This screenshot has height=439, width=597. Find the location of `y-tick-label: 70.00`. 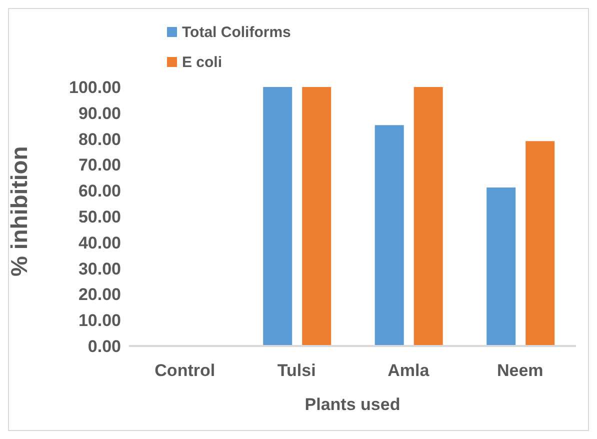

y-tick-label: 70.00 is located at coordinates (99, 165).